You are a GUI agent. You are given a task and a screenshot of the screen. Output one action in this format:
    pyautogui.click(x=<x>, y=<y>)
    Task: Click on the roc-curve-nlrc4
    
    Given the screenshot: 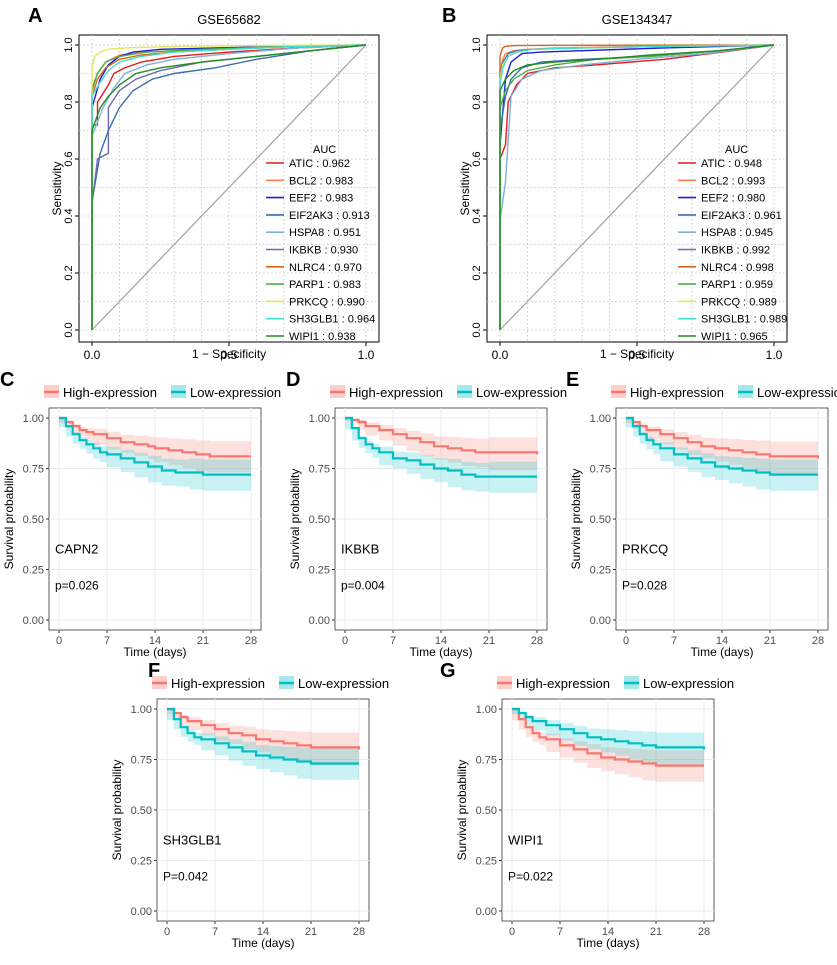 What is the action you would take?
    pyautogui.click(x=637, y=187)
    